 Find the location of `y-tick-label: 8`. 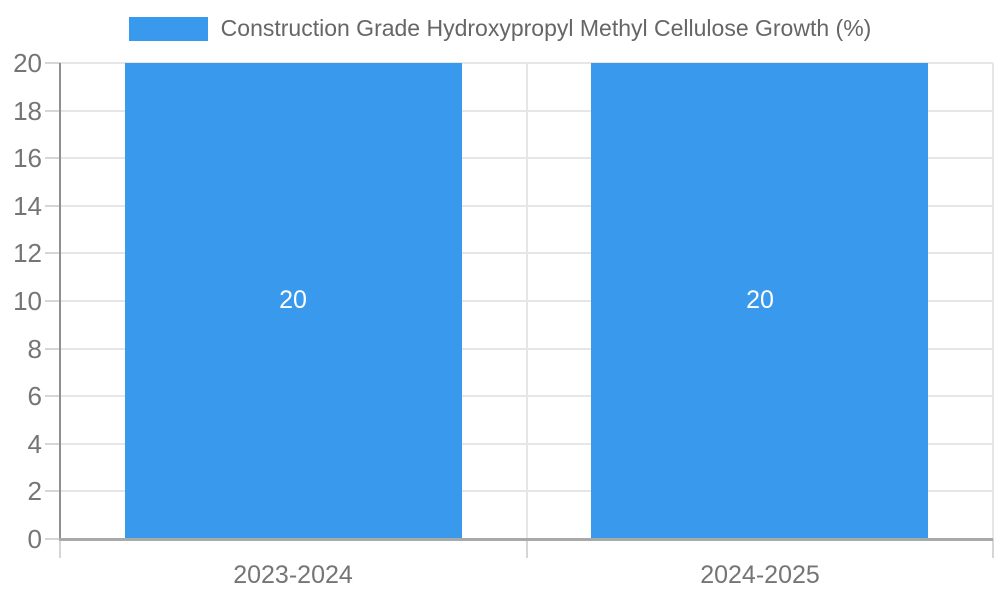

y-tick-label: 8 is located at coordinates (34, 349).